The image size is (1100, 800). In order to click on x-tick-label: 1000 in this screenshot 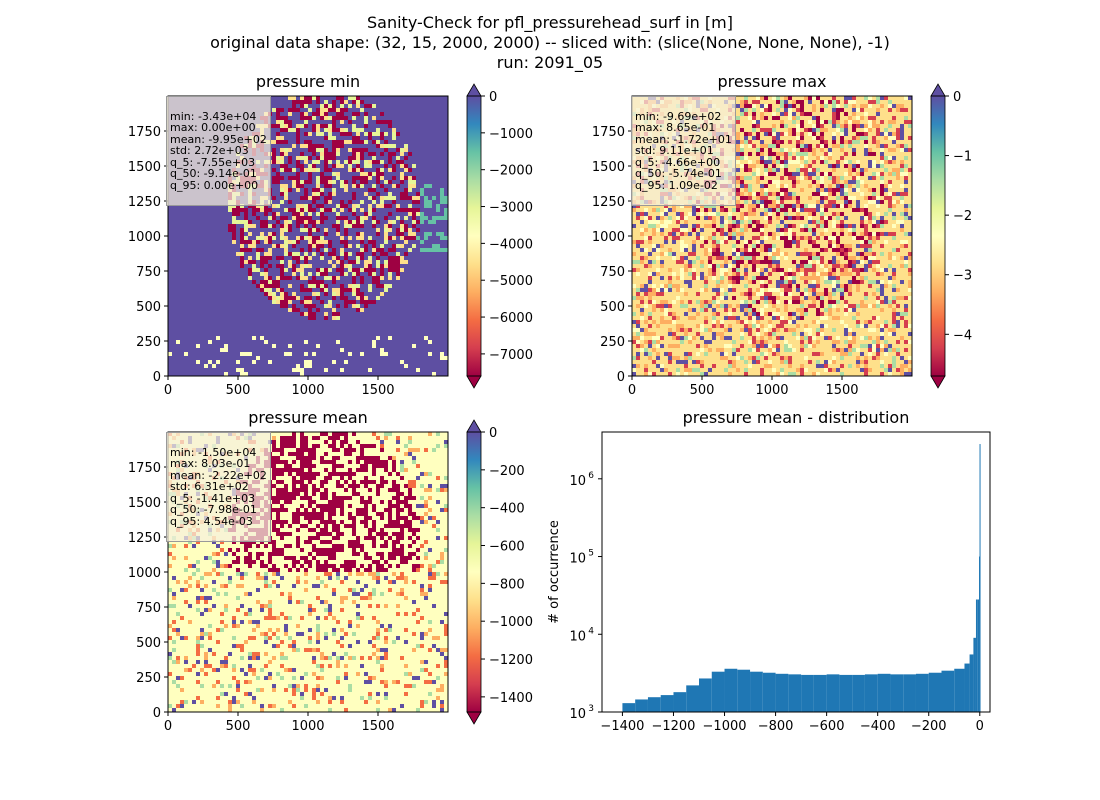, I will do `click(771, 390)`.